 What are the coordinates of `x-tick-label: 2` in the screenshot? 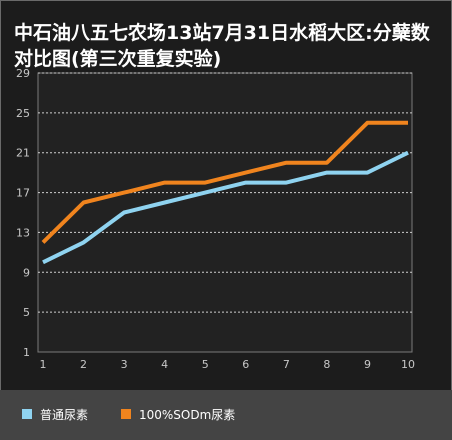 It's located at (83, 364).